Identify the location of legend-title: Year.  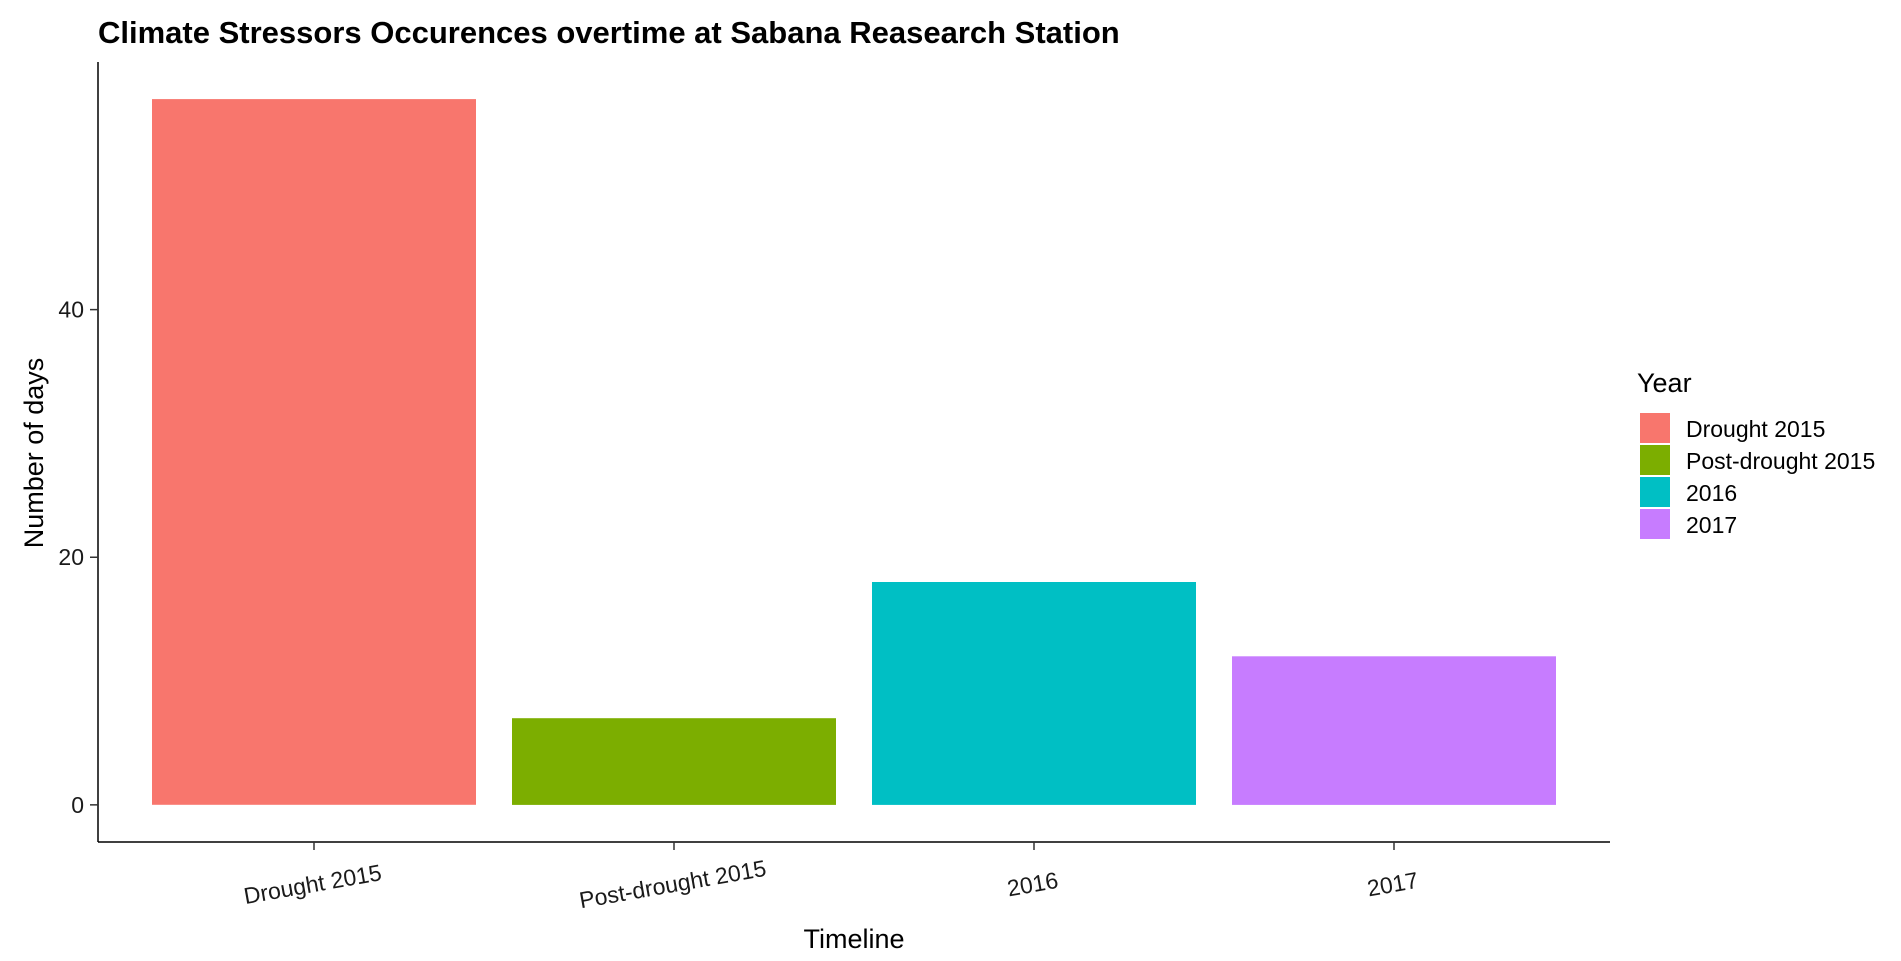
(1664, 383).